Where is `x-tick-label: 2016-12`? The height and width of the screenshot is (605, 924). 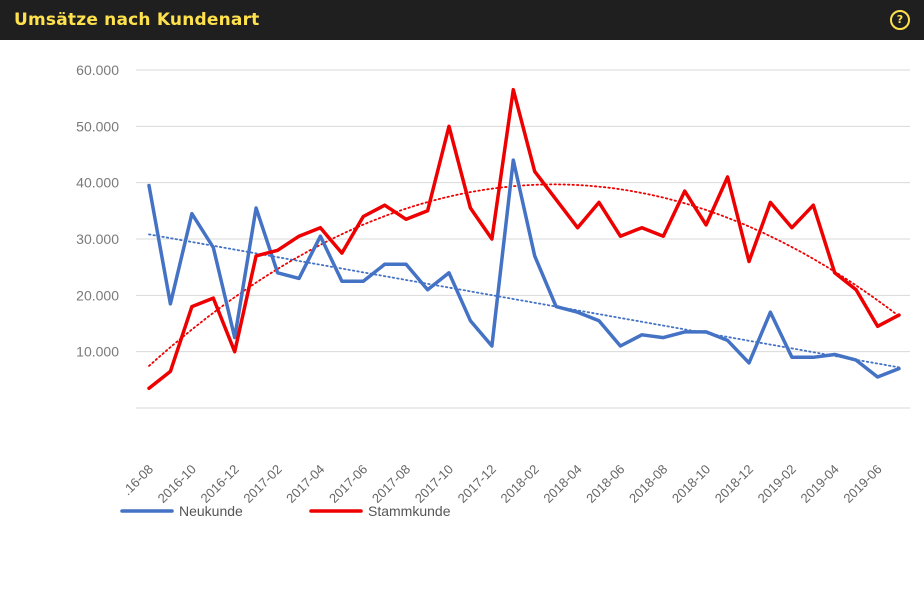
x-tick-label: 2016-12 is located at coordinates (219, 484).